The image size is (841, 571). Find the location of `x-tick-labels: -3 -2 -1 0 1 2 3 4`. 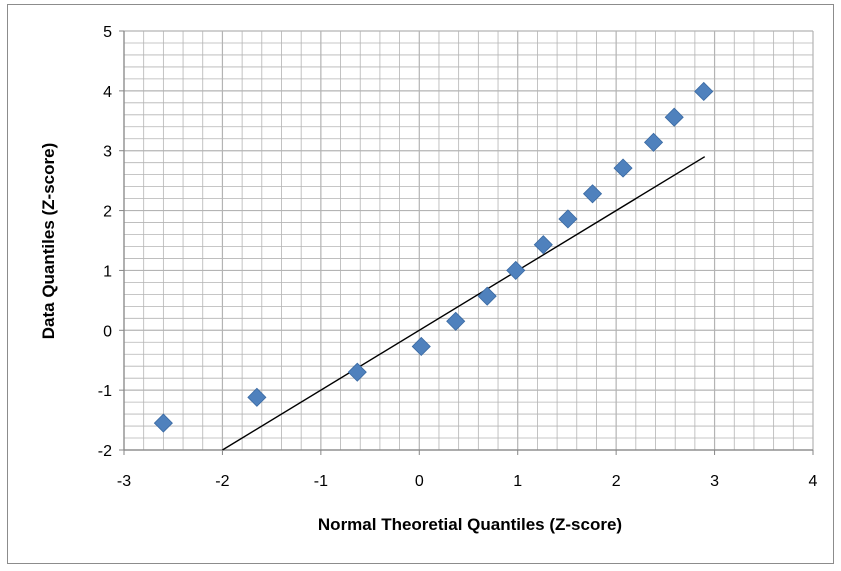

x-tick-labels: -3 -2 -1 0 1 2 3 4 is located at coordinates (467, 470).